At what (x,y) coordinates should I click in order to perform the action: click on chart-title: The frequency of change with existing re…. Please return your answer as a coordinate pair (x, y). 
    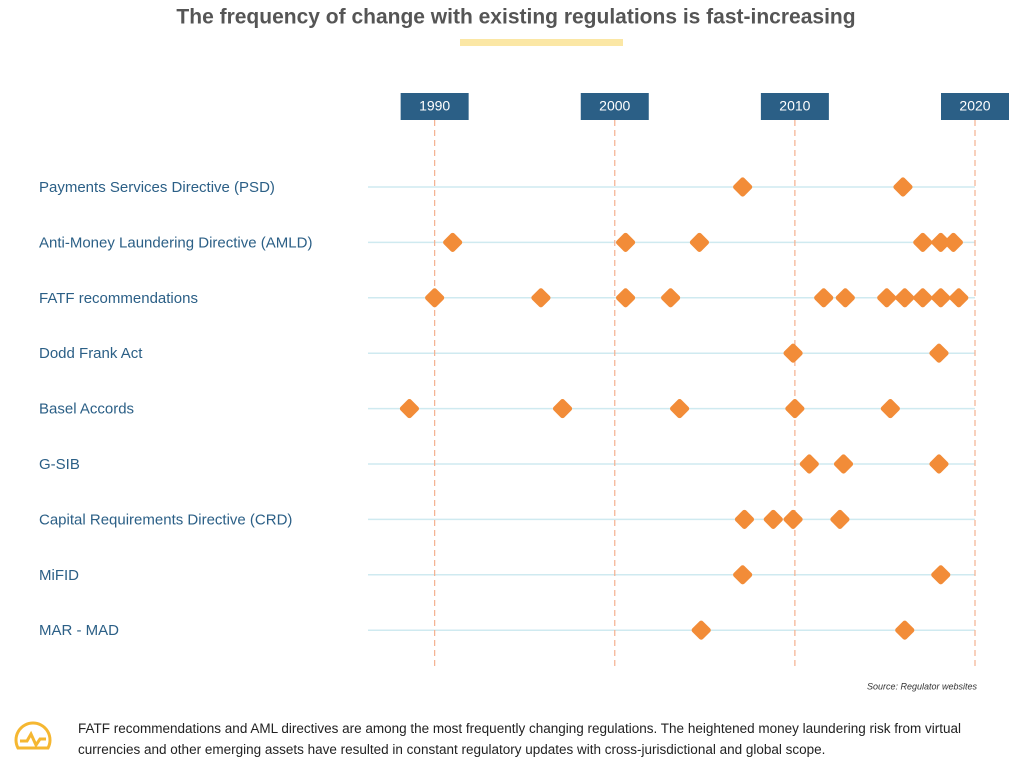
    Looking at the image, I should click on (515, 17).